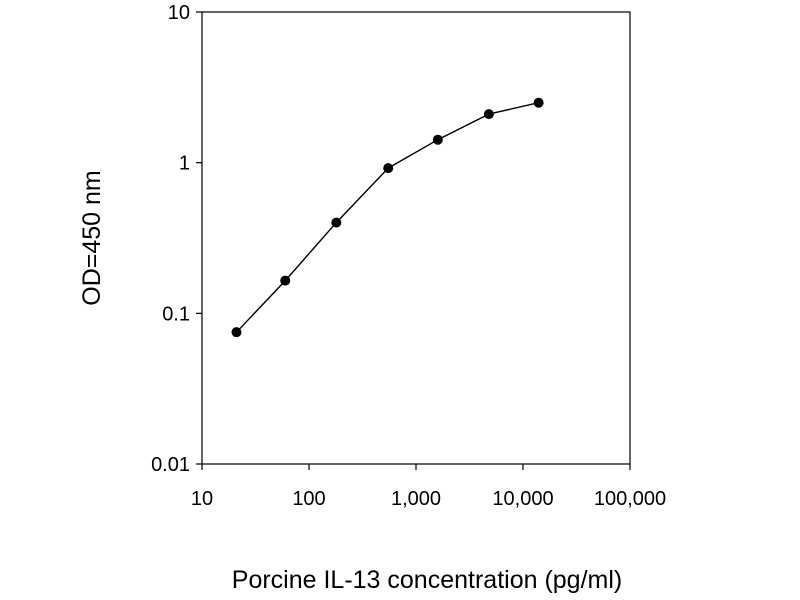 The width and height of the screenshot is (800, 600). What do you see at coordinates (202, 499) in the screenshot?
I see `x-tick-label: 10` at bounding box center [202, 499].